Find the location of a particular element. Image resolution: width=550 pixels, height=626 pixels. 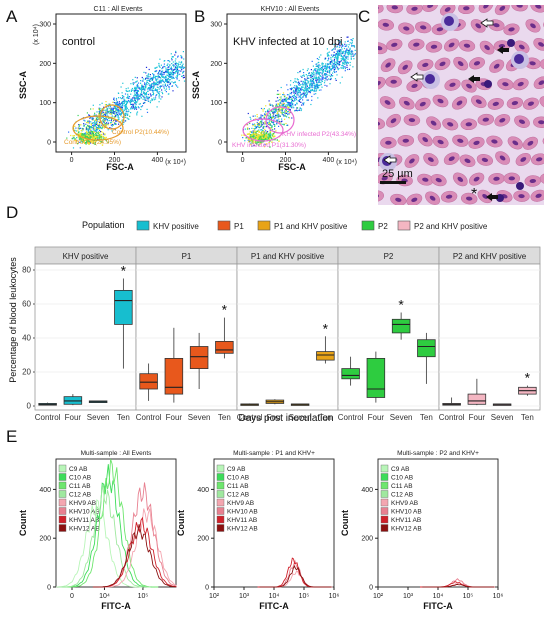

box is located at coordinates (249, 404).